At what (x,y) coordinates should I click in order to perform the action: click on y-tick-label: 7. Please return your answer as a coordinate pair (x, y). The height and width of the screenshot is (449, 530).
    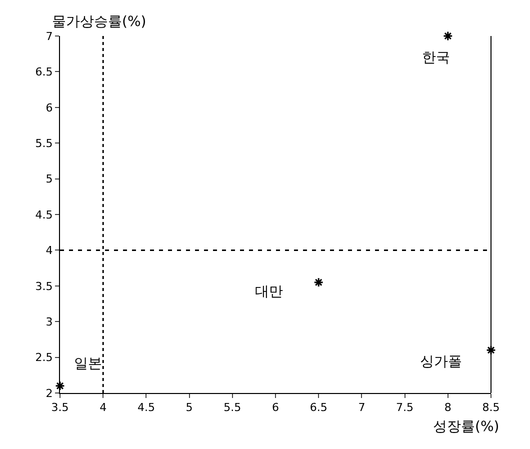
    Looking at the image, I should click on (49, 36).